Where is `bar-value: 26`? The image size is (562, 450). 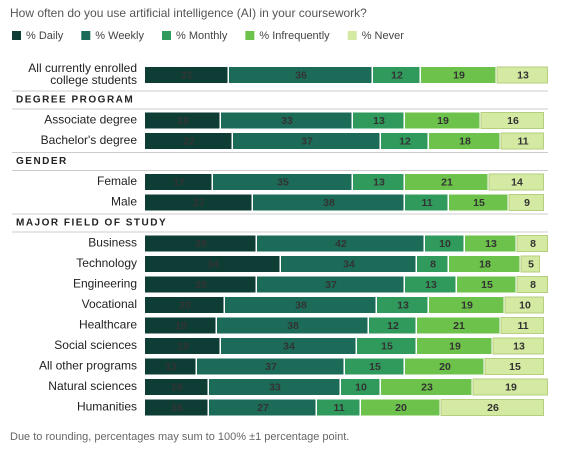 bar-value: 26 is located at coordinates (493, 408).